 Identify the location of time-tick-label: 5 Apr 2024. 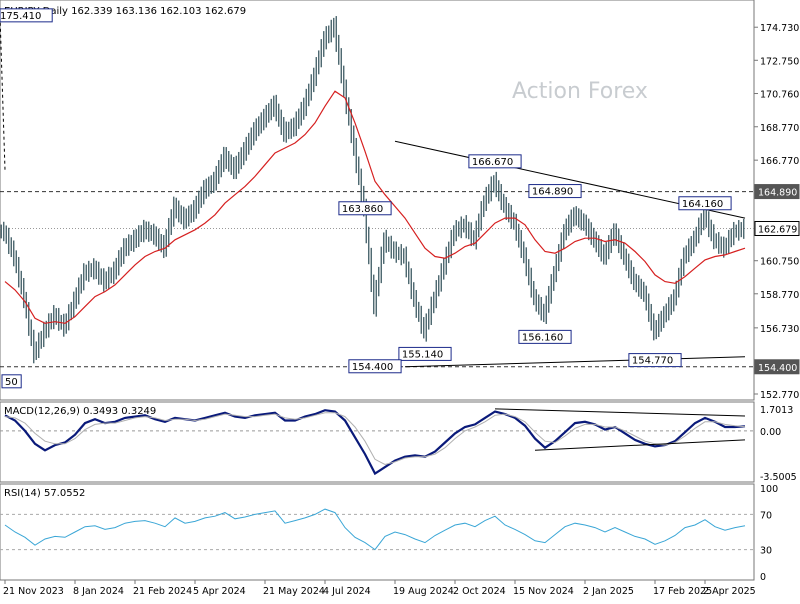
(219, 591).